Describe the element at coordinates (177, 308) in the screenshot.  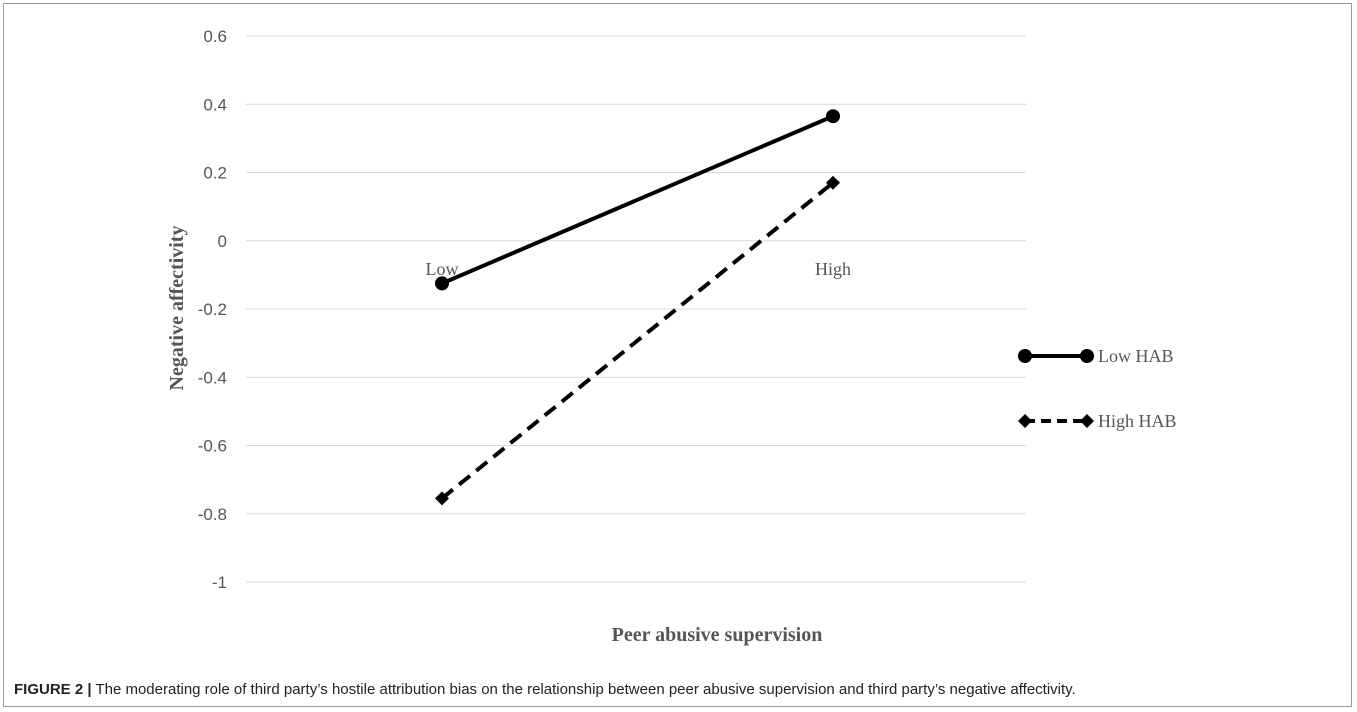
I see `y-axis-label: Negative affectivity` at that location.